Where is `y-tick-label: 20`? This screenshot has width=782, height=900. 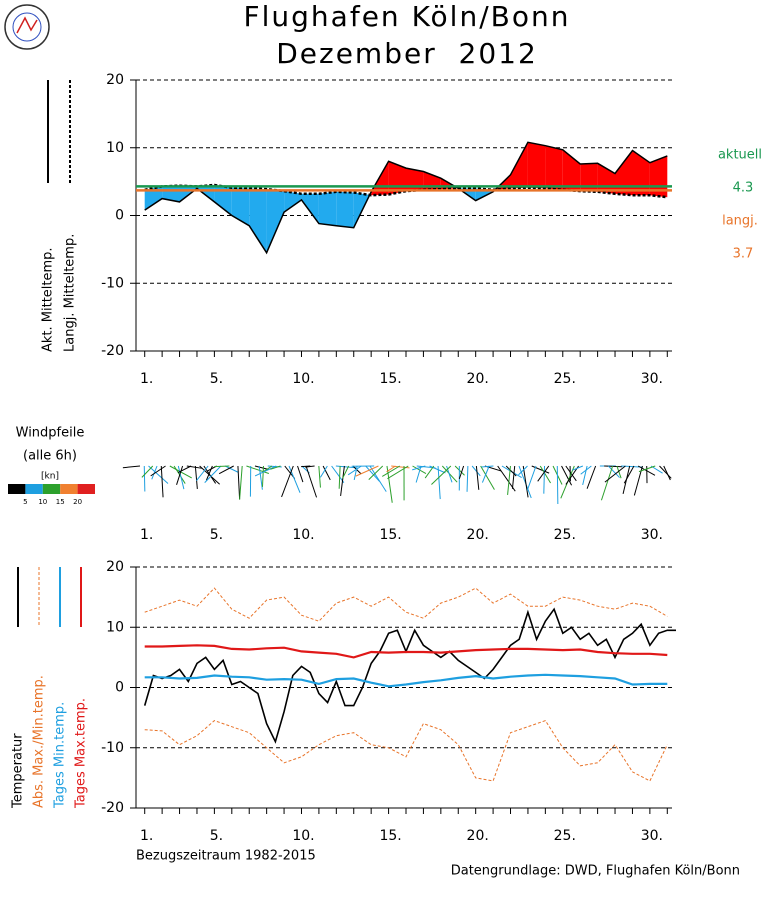 y-tick-label: 20 is located at coordinates (115, 567).